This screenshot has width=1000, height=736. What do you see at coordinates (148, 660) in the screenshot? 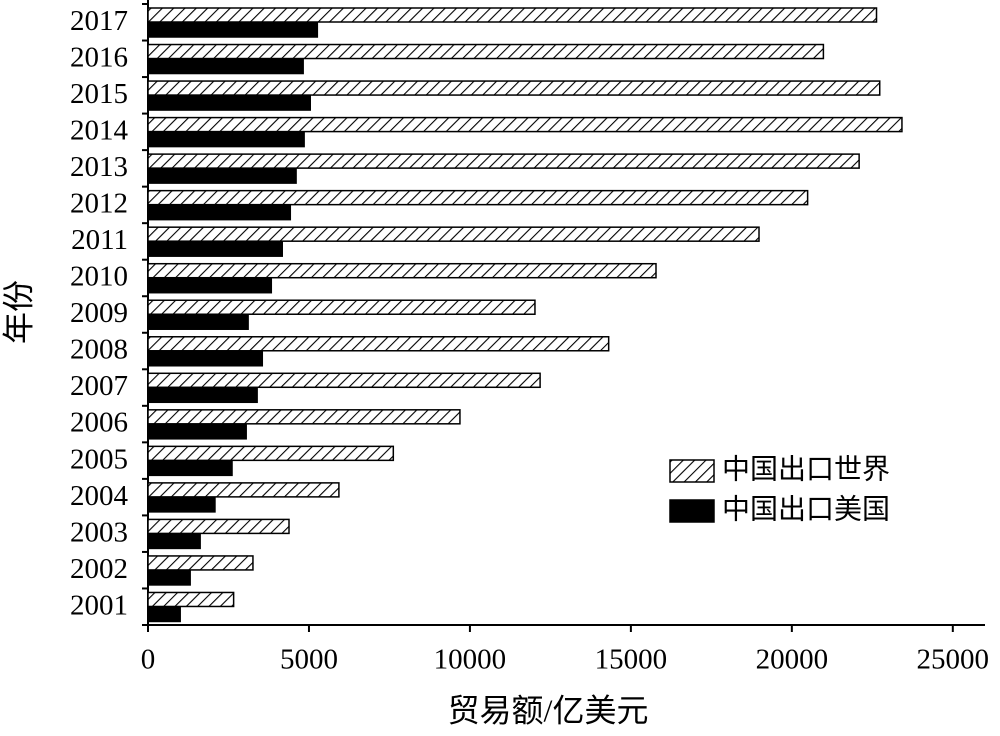
I see `x-tick-label: 0` at bounding box center [148, 660].